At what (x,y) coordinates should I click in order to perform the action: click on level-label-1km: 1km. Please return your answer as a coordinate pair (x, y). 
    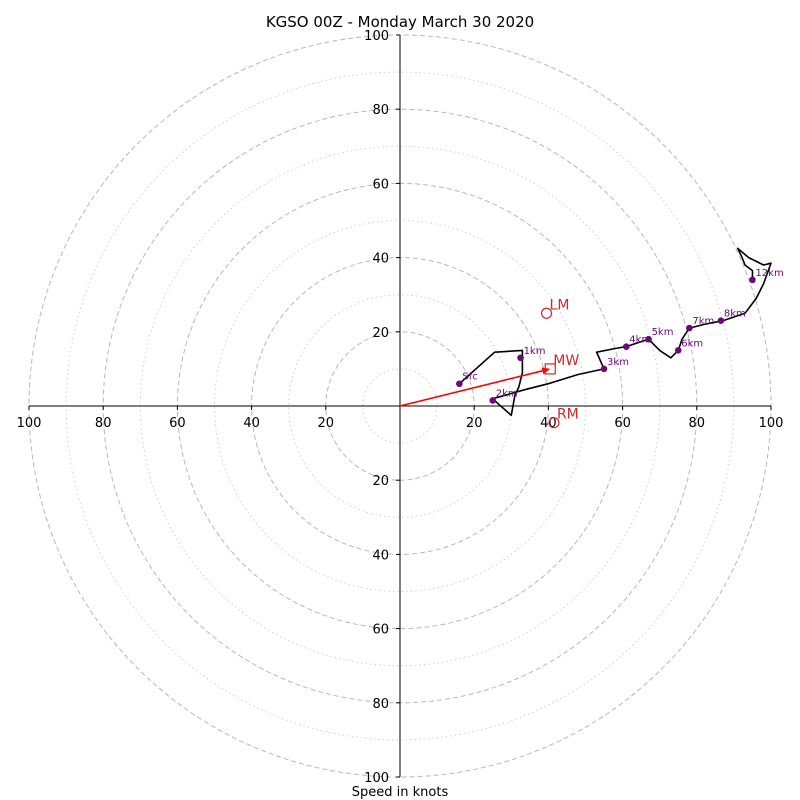
    Looking at the image, I should click on (535, 351).